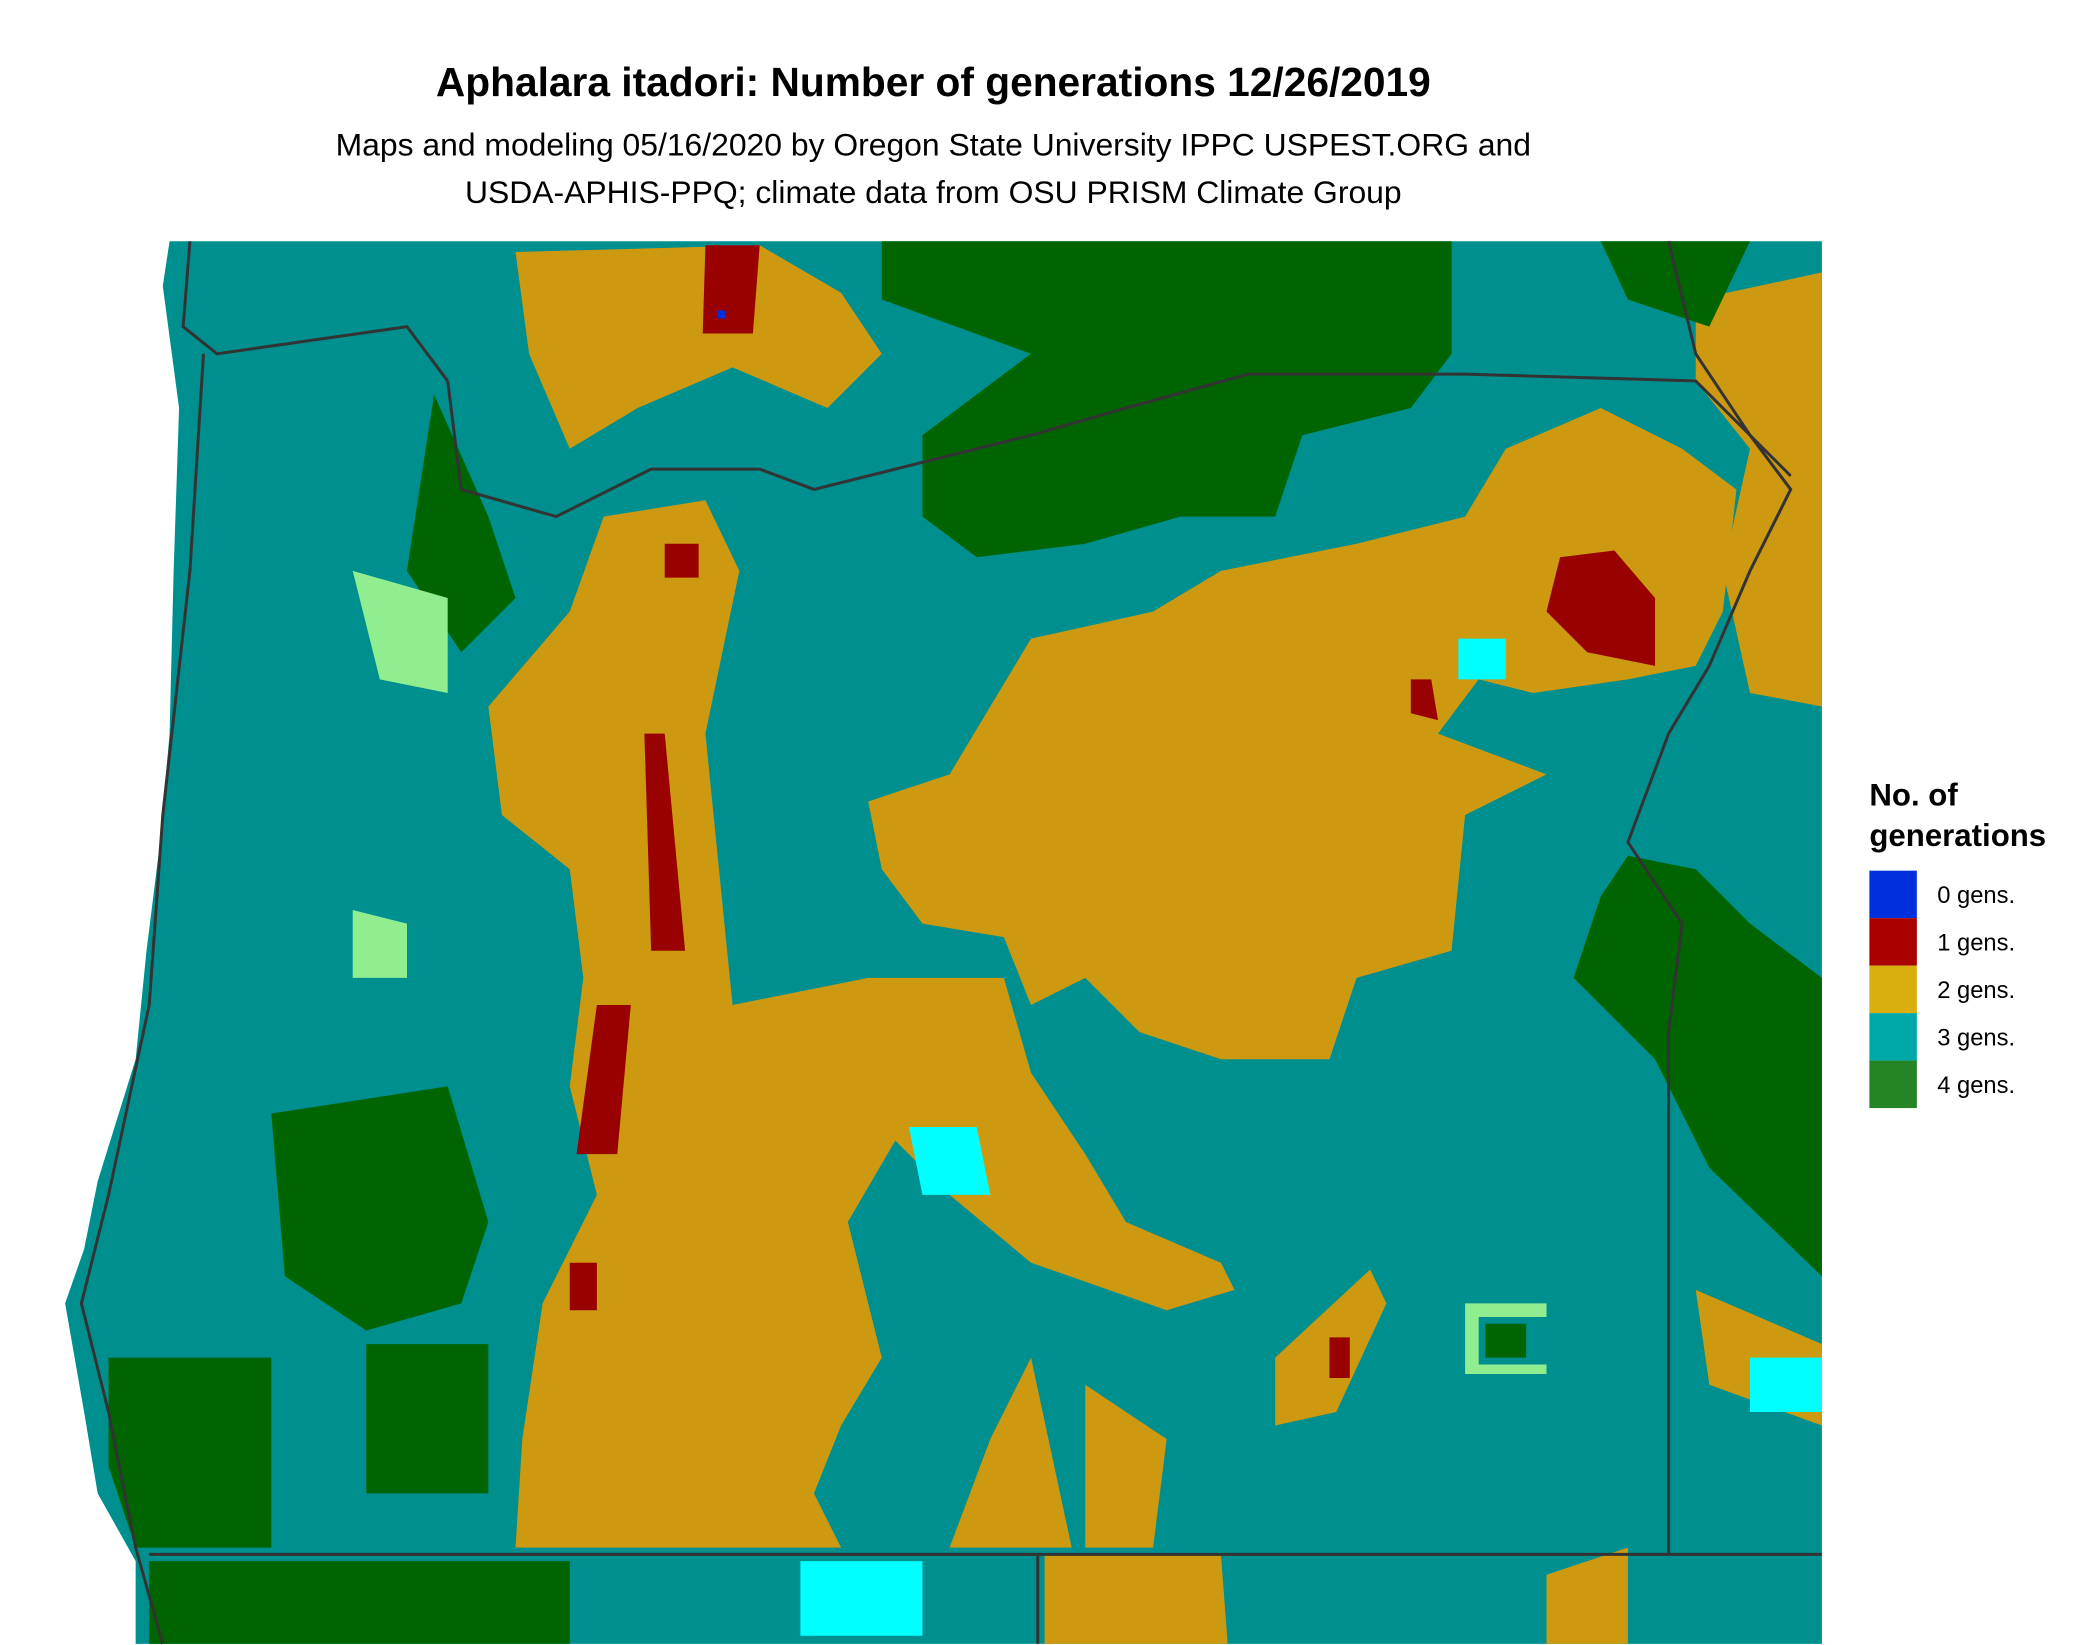 This screenshot has width=2100, height=1645. Describe the element at coordinates (1976, 1086) in the screenshot. I see `legend-label: 4 gens.` at that location.